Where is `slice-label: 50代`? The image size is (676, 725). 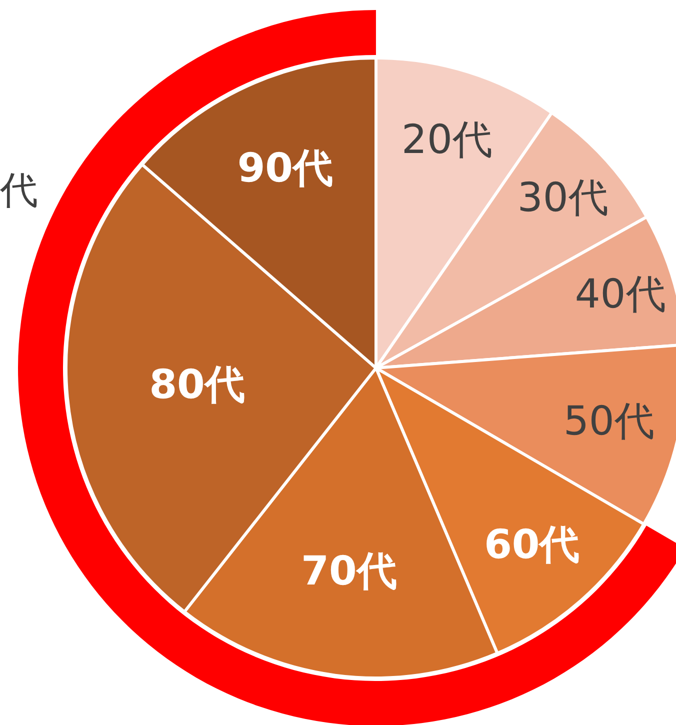
slice-label: 50代 is located at coordinates (608, 421).